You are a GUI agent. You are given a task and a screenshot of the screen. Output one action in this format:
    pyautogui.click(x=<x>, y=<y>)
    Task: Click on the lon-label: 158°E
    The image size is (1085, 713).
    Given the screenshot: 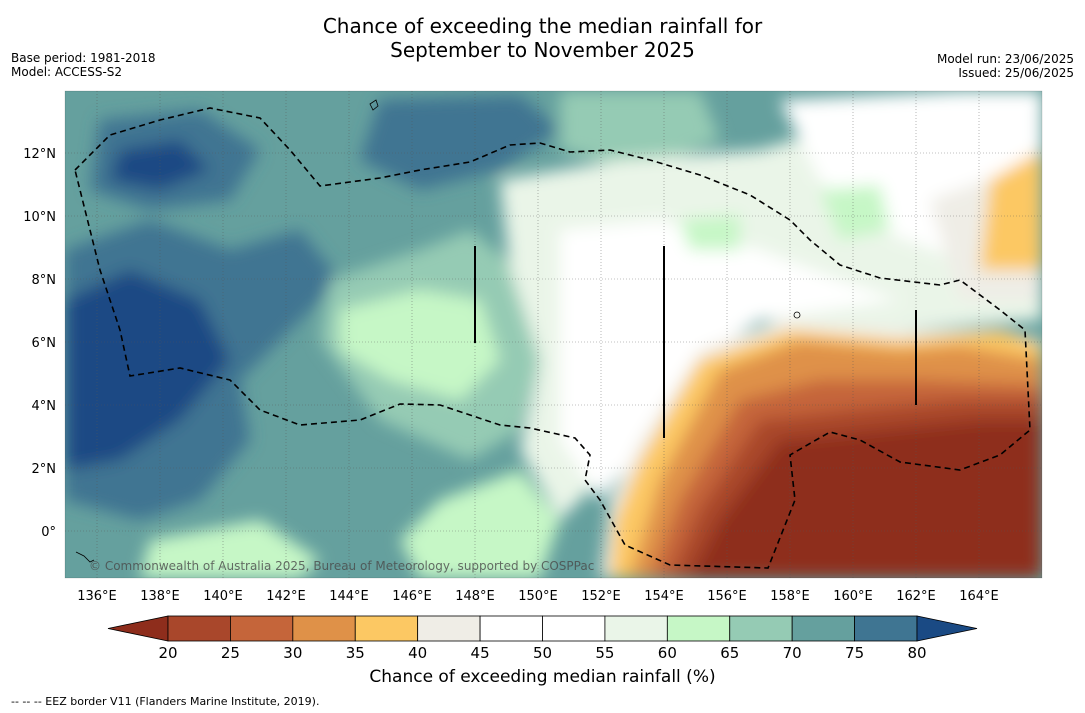 What is the action you would take?
    pyautogui.click(x=790, y=596)
    